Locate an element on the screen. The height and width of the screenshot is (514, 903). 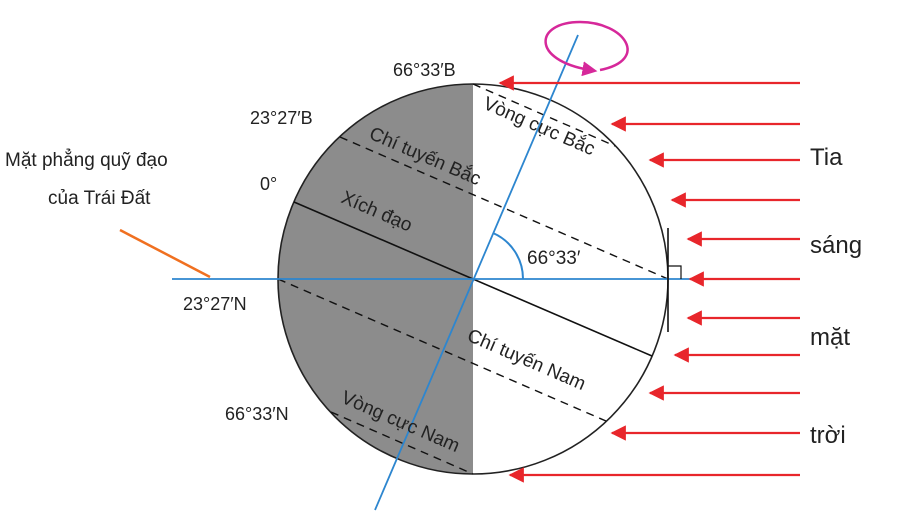
sunlight-label: sáng is located at coordinates (836, 245).